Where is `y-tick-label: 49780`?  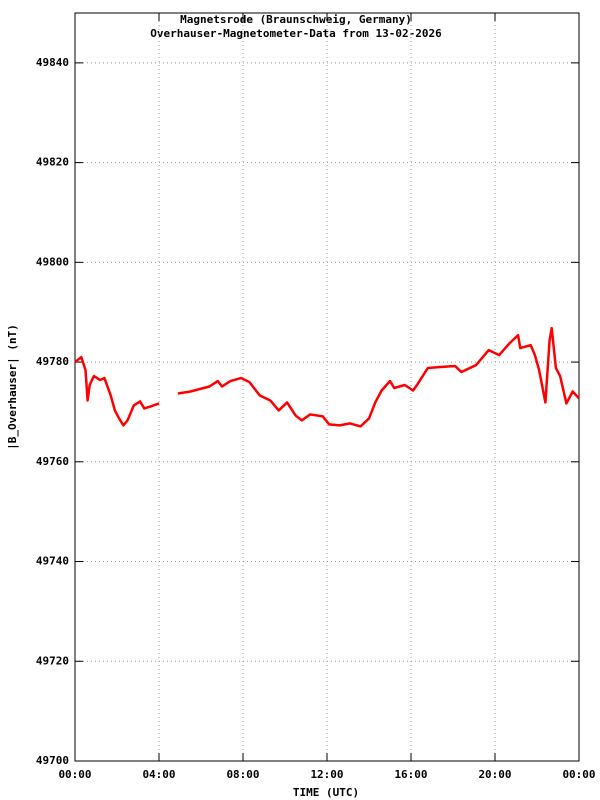 y-tick-label: 49780 is located at coordinates (52, 361).